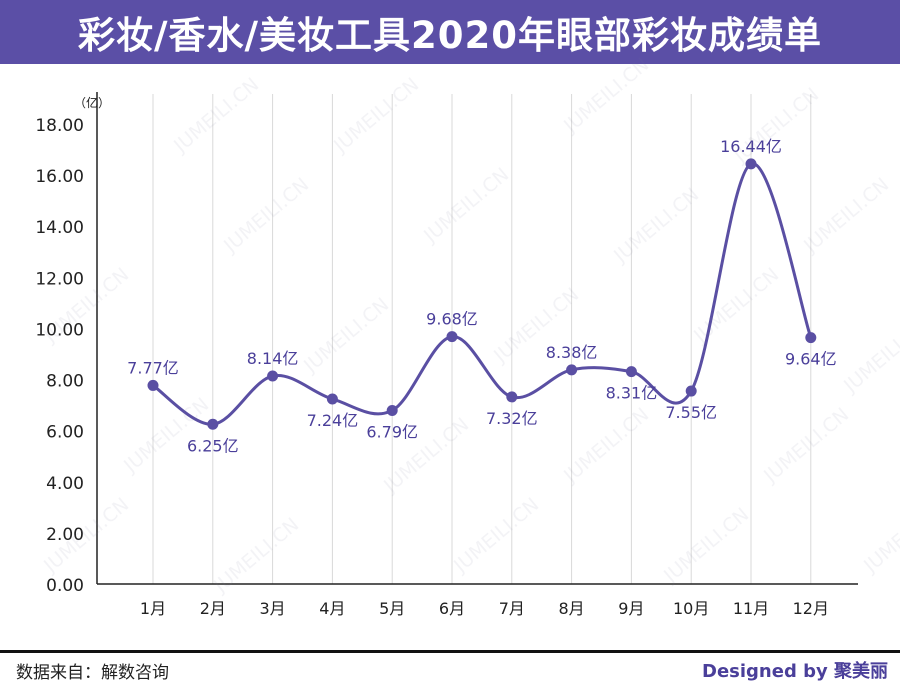 The image size is (900, 685). Describe the element at coordinates (449, 35) in the screenshot. I see `page-title: 彩妆/香水/美妆工具2020年眼部彩妆成绩单` at that location.